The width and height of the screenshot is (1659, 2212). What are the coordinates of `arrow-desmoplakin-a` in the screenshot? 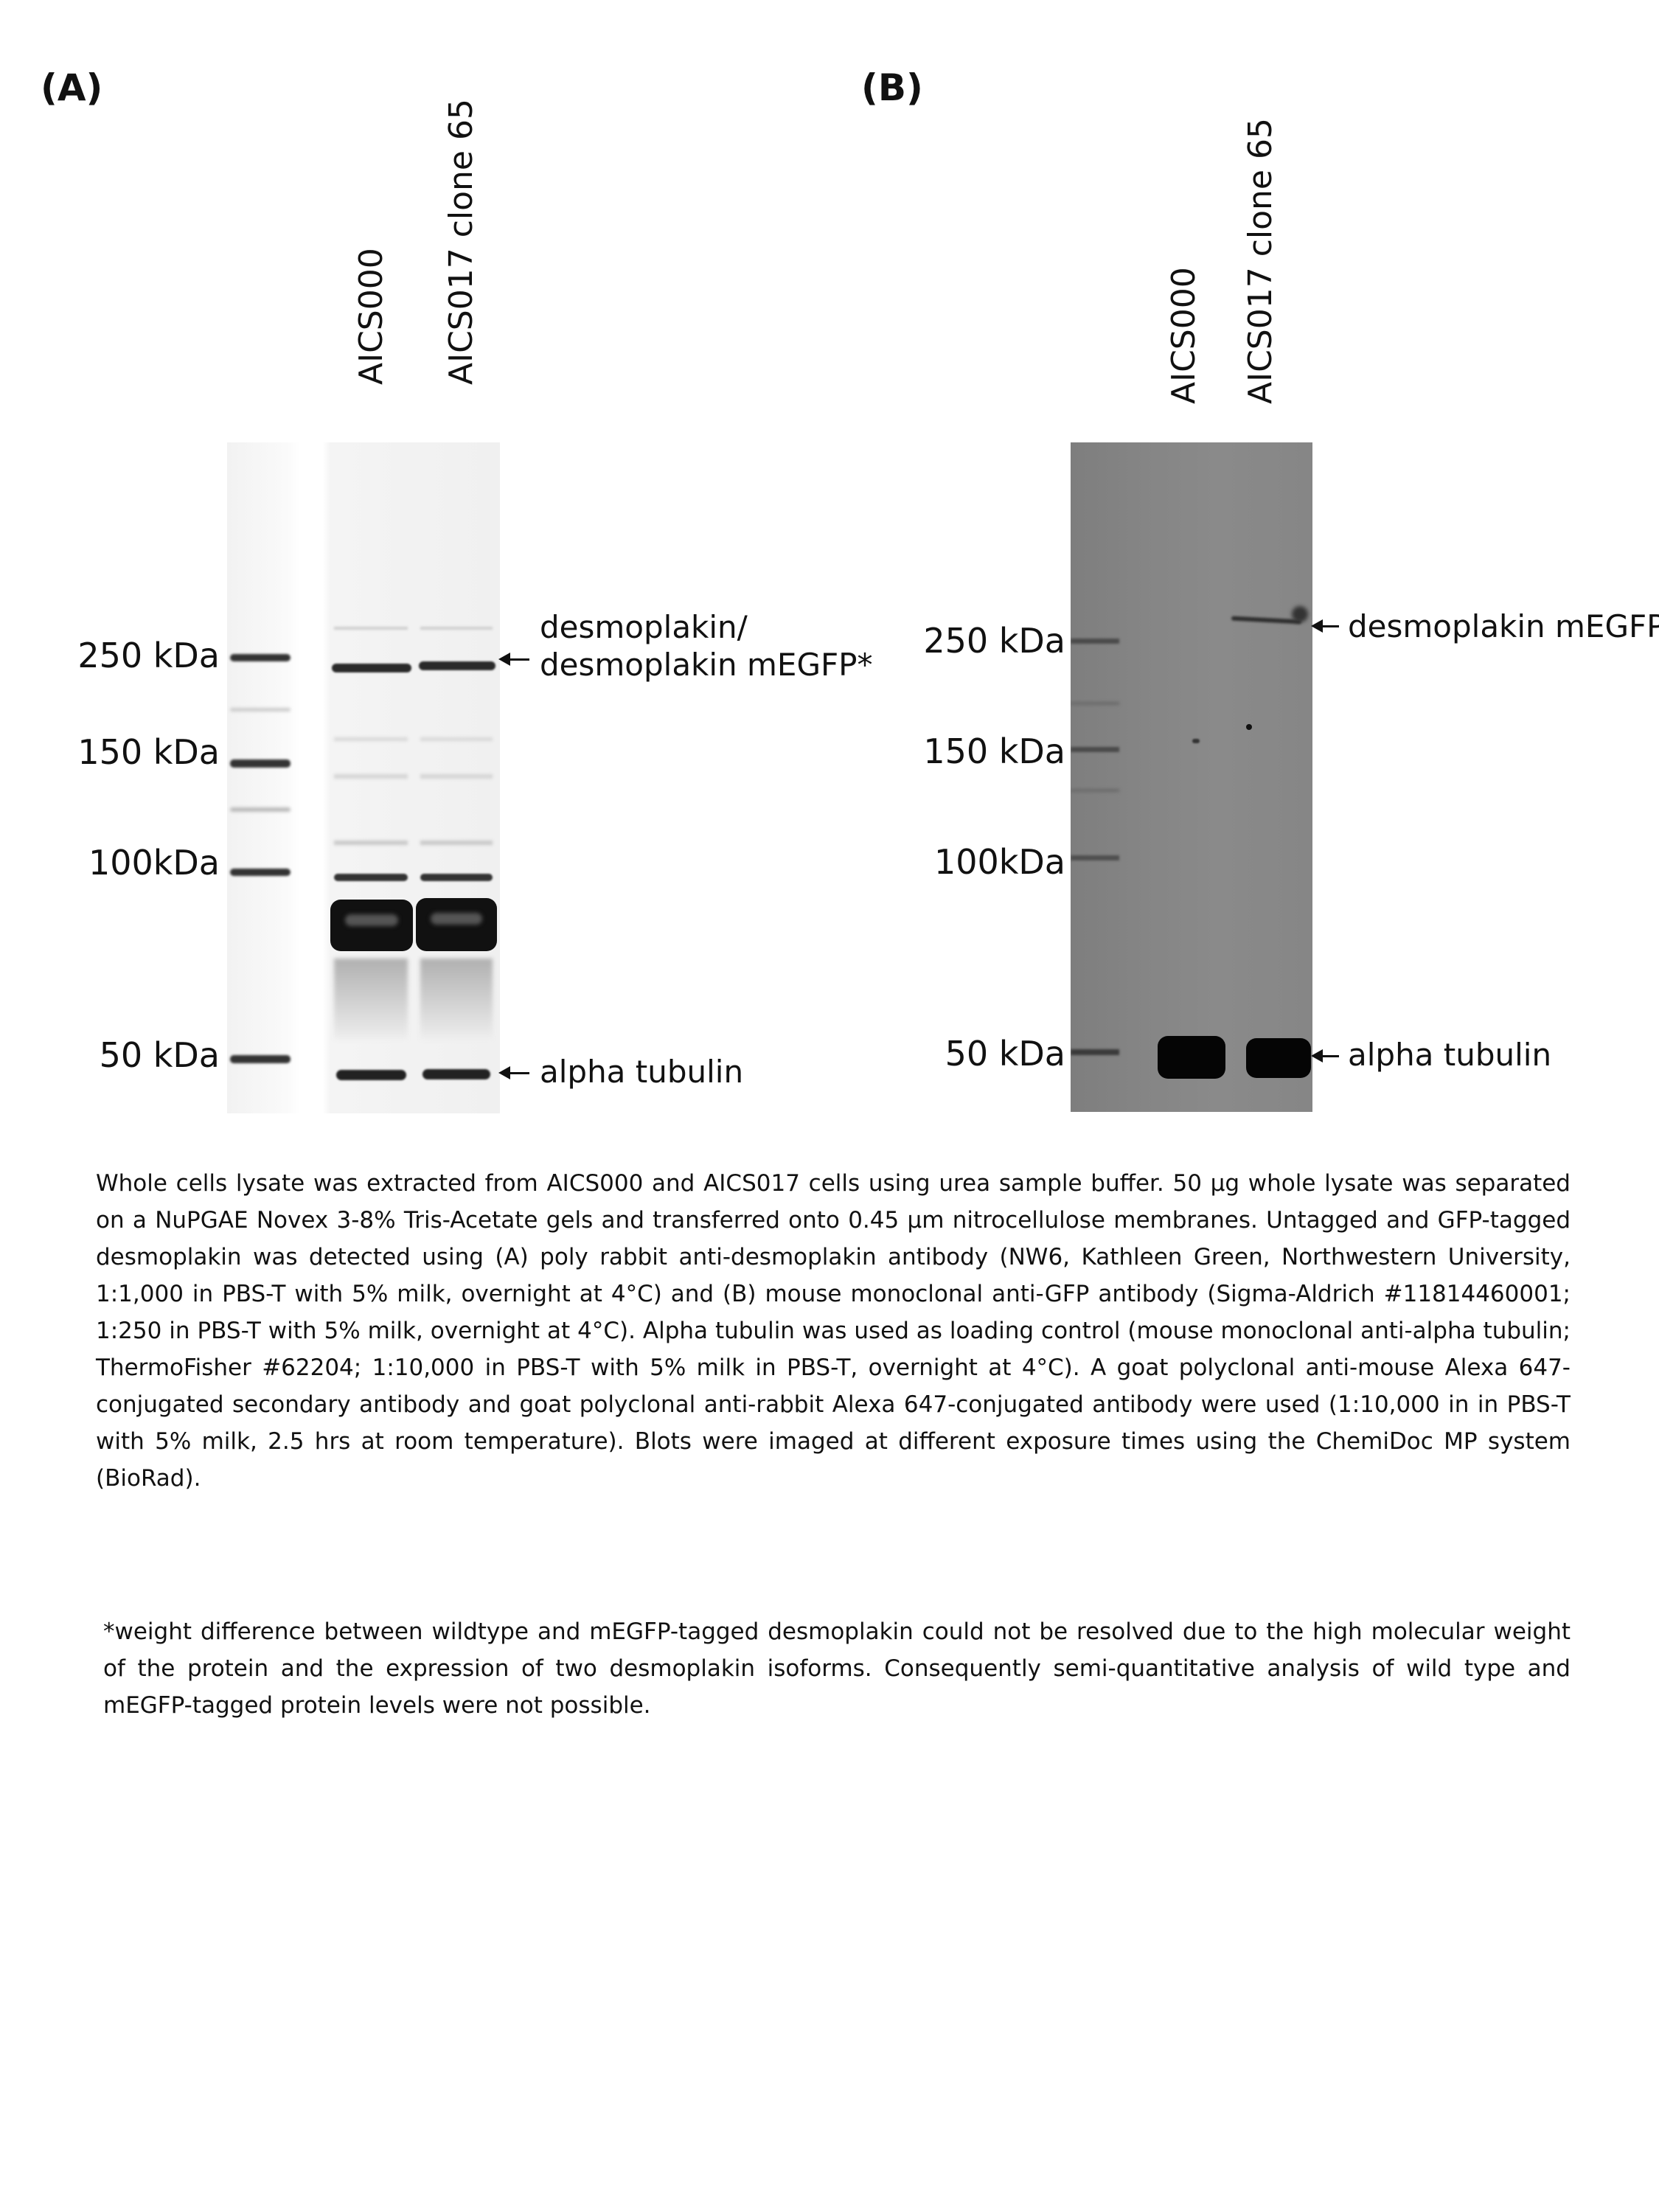 It's located at (513, 659).